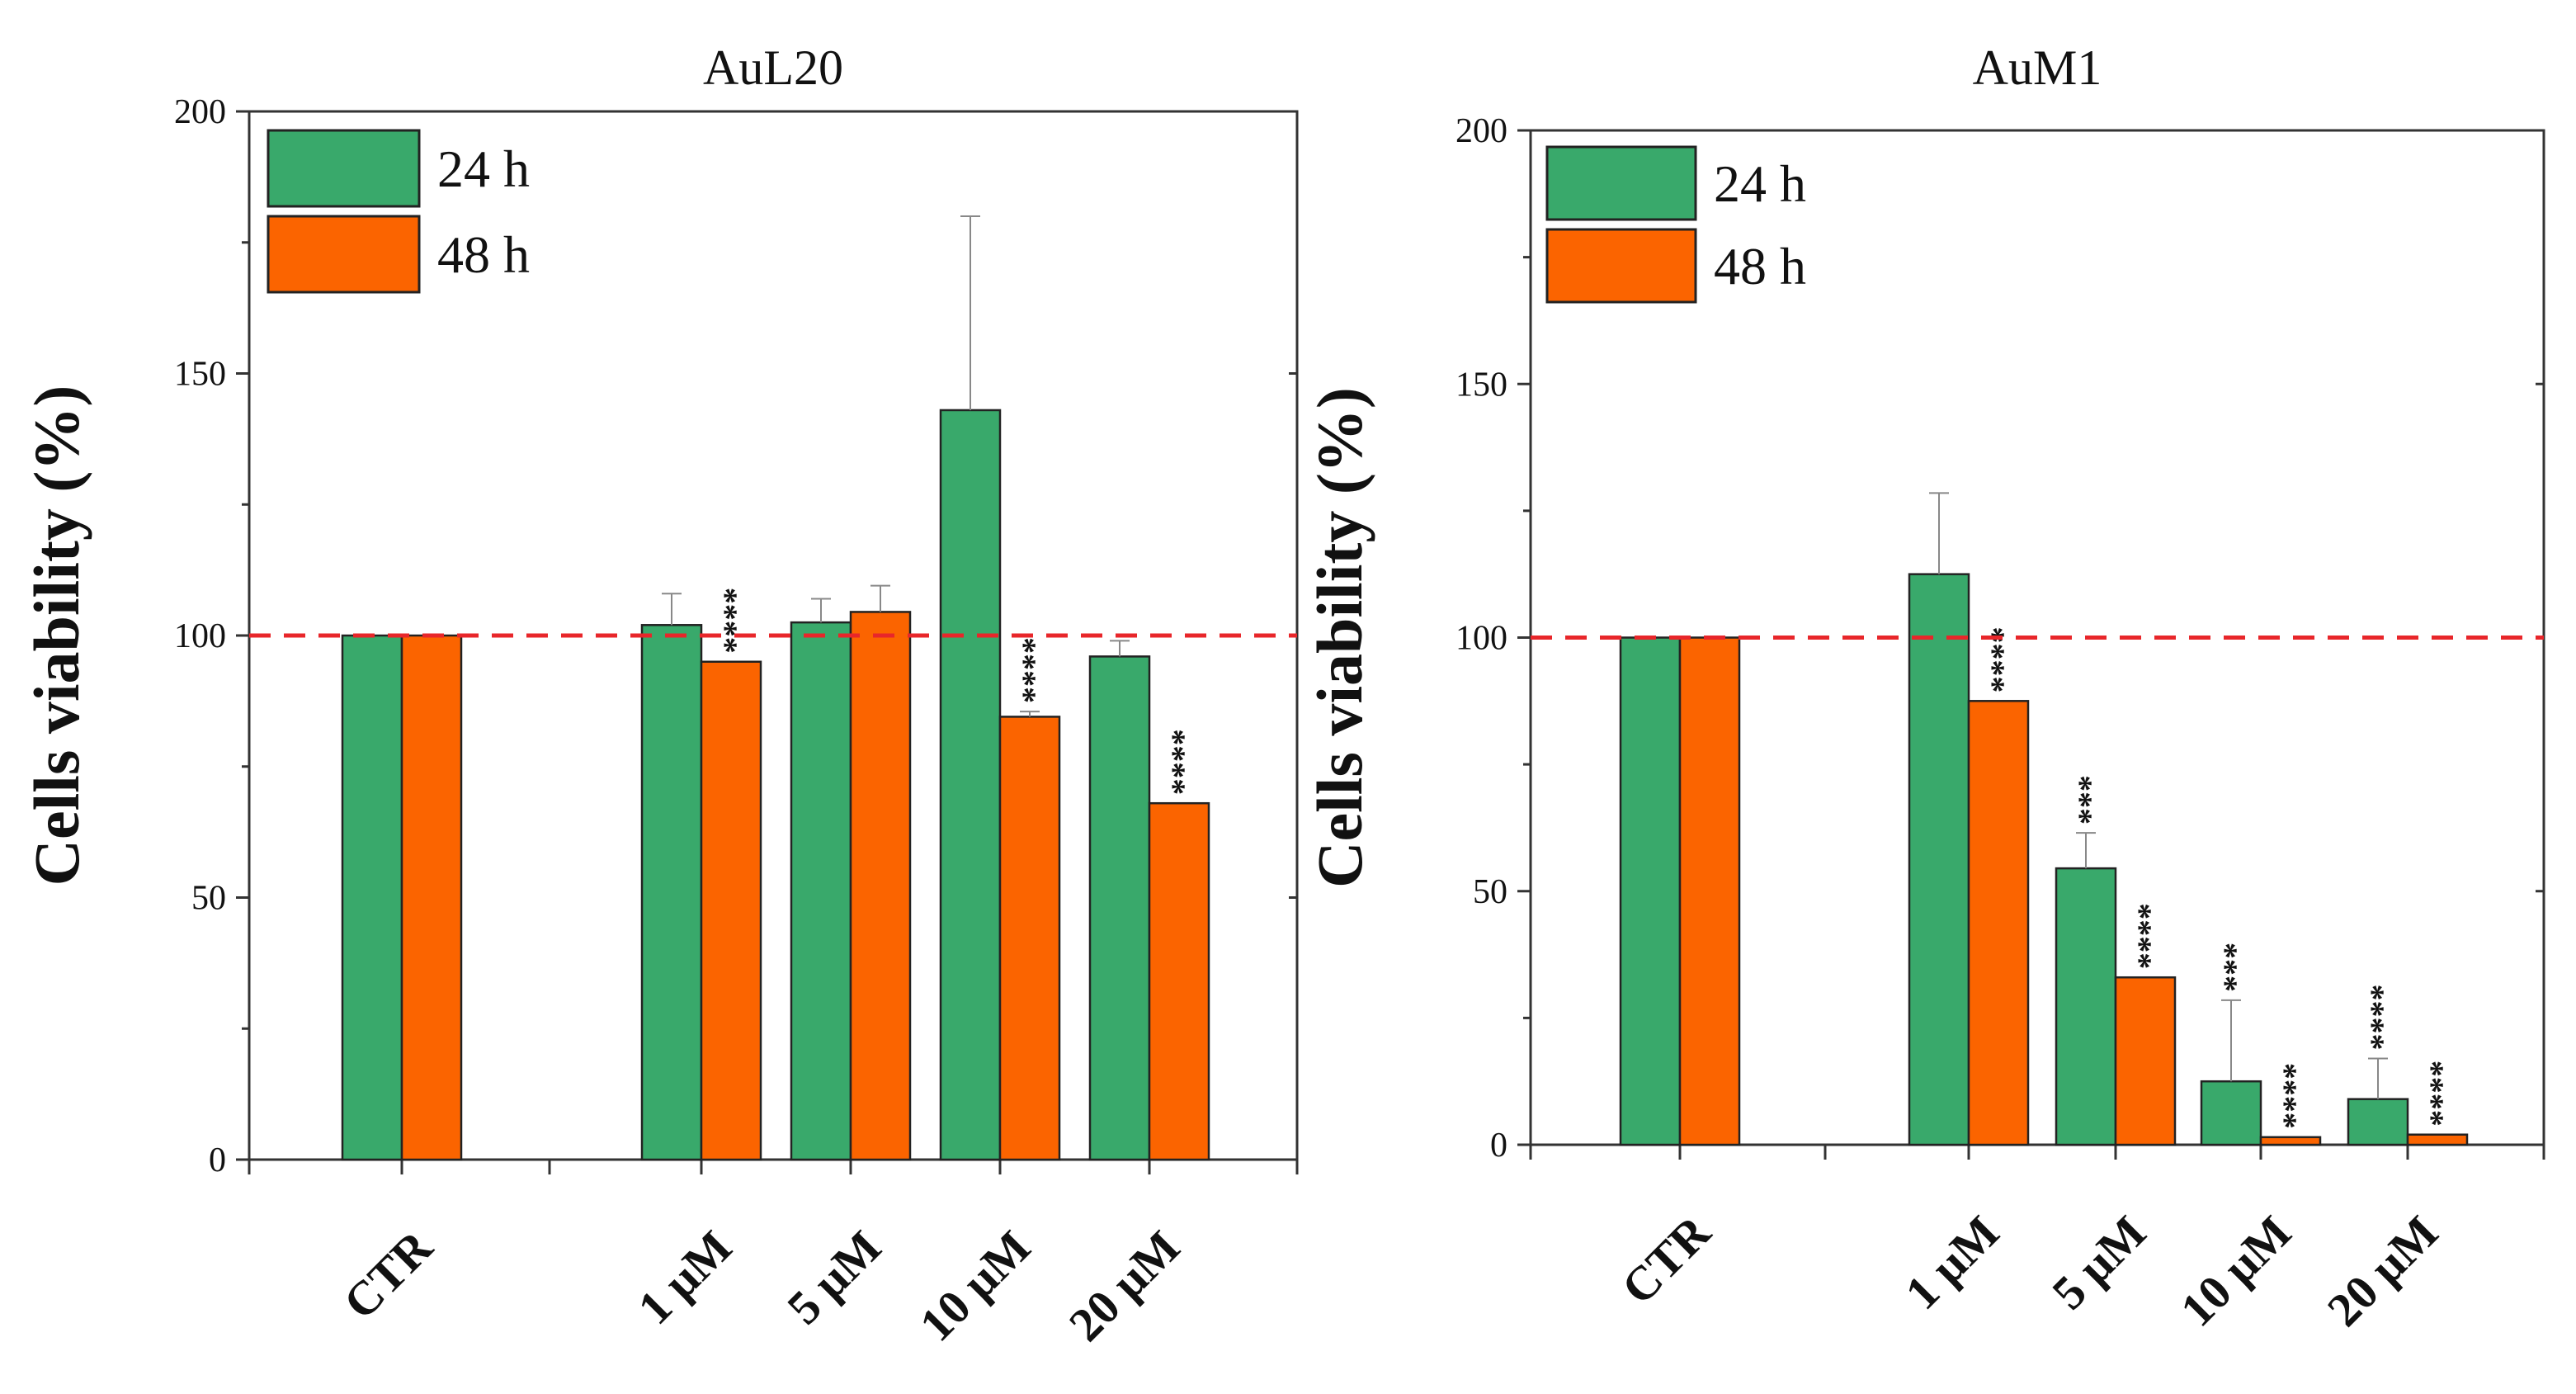  I want to click on chart-title: AuM1, so click(2037, 67).